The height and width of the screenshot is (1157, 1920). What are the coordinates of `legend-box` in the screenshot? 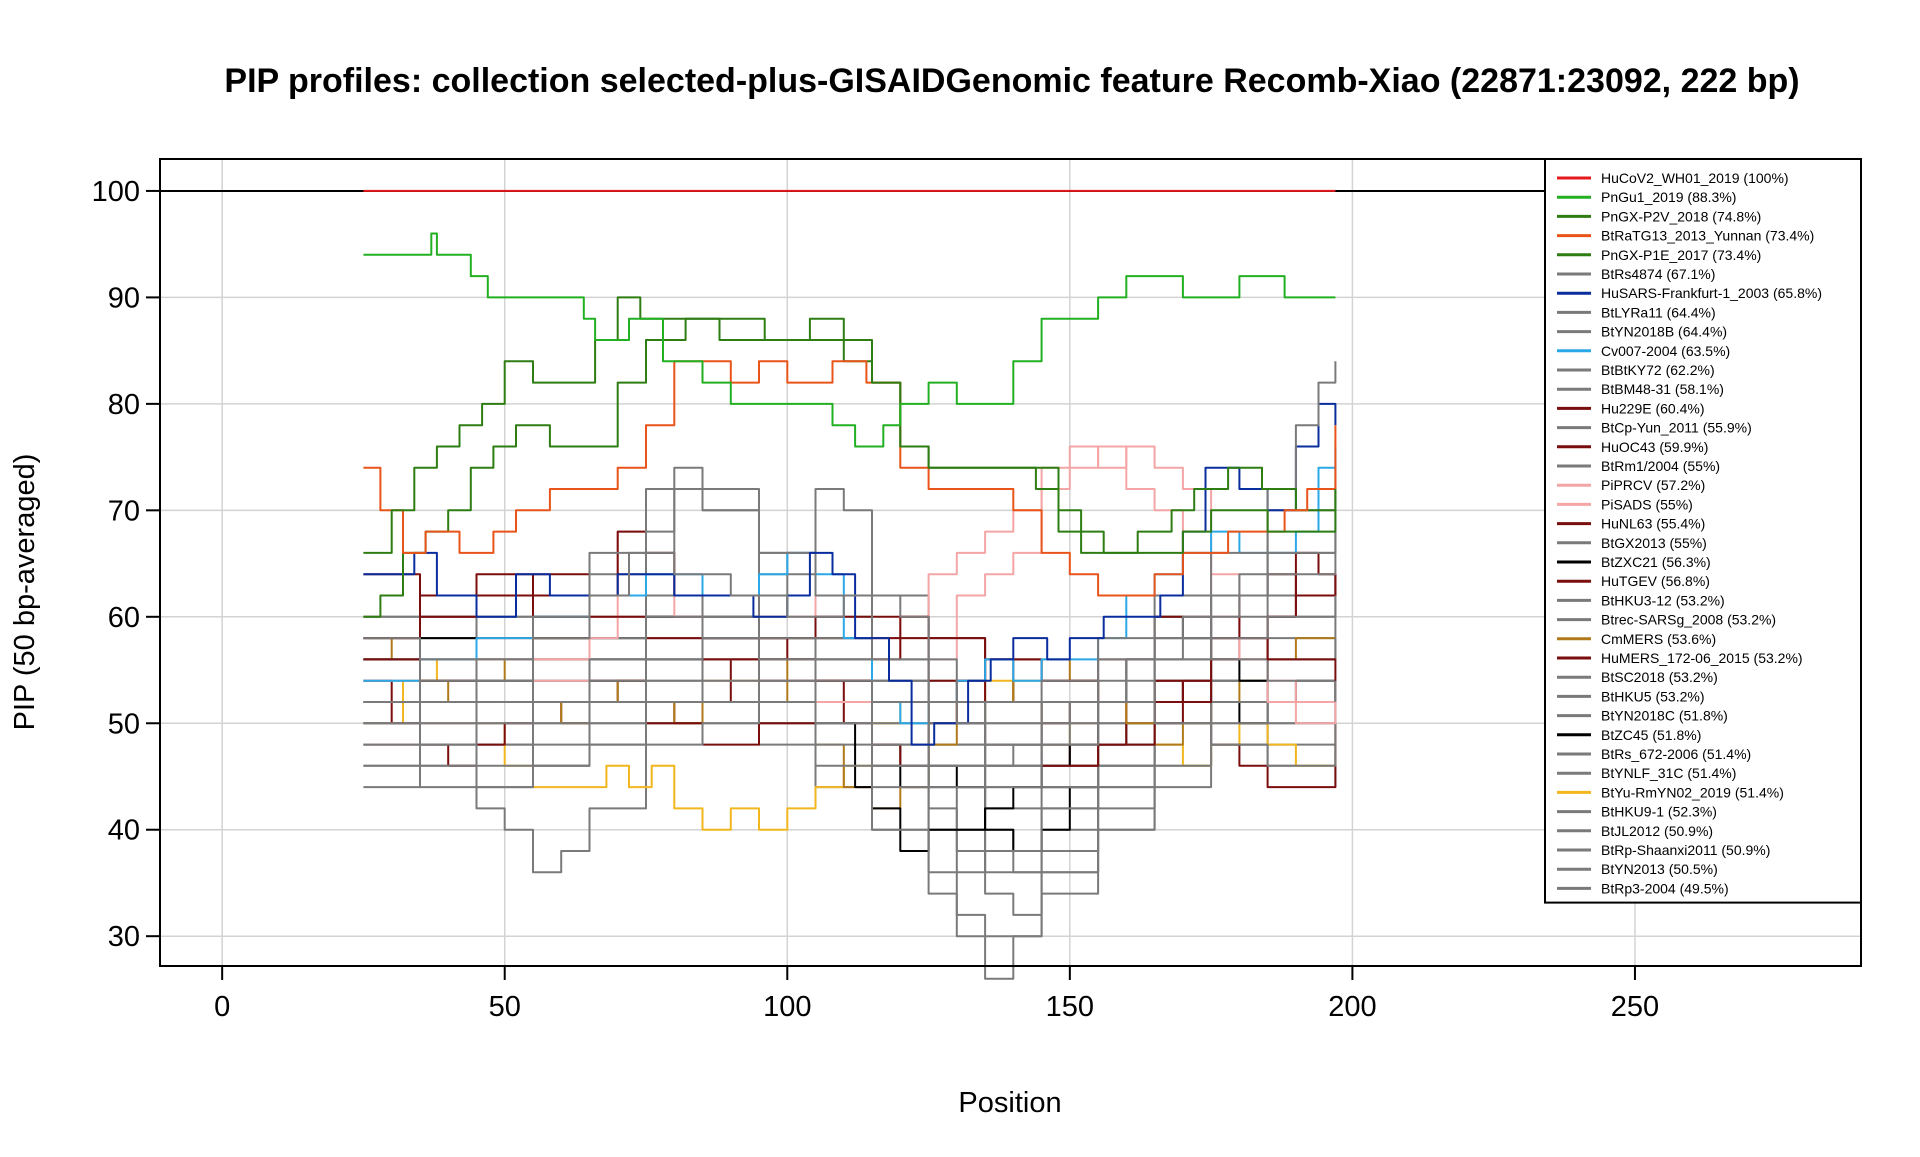 It's located at (1703, 531).